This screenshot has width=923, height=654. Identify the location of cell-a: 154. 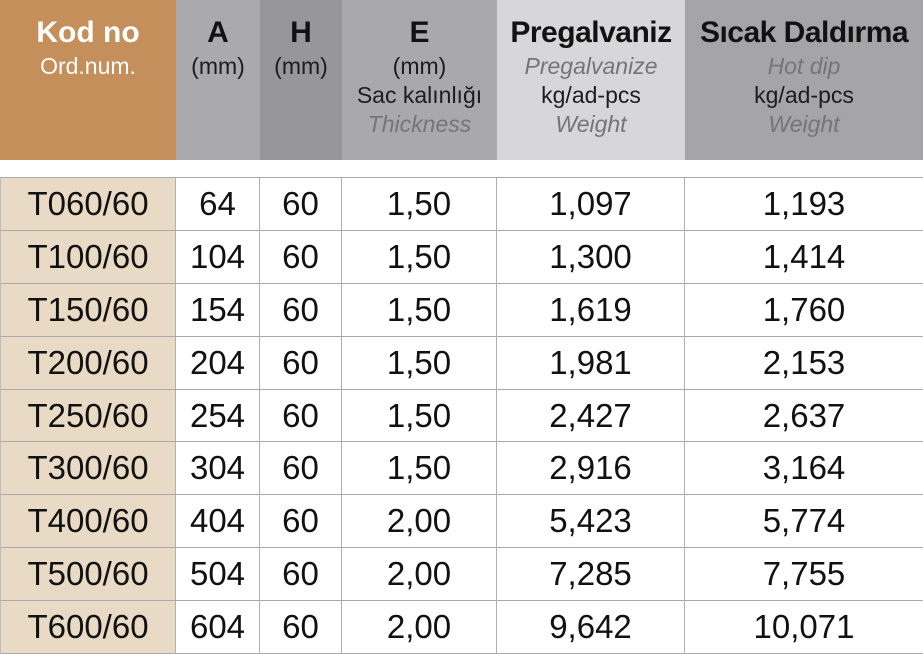
(218, 310).